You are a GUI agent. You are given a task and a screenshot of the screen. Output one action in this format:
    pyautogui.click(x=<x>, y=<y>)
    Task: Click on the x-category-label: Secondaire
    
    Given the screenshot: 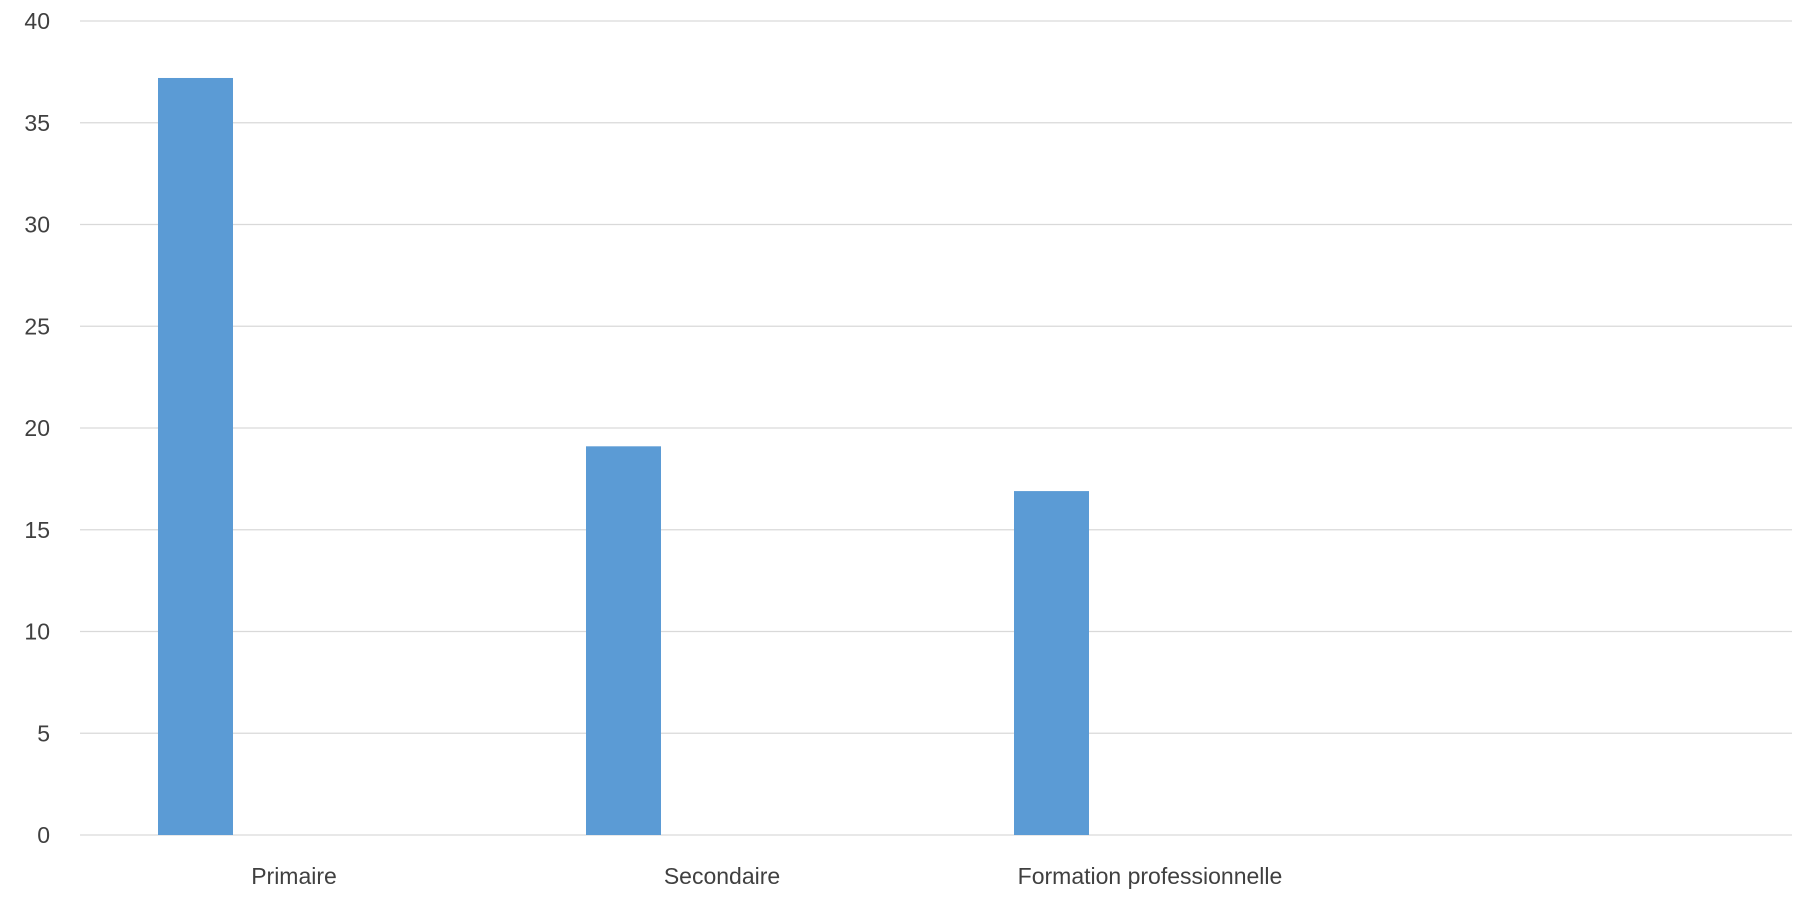 What is the action you would take?
    pyautogui.click(x=722, y=876)
    